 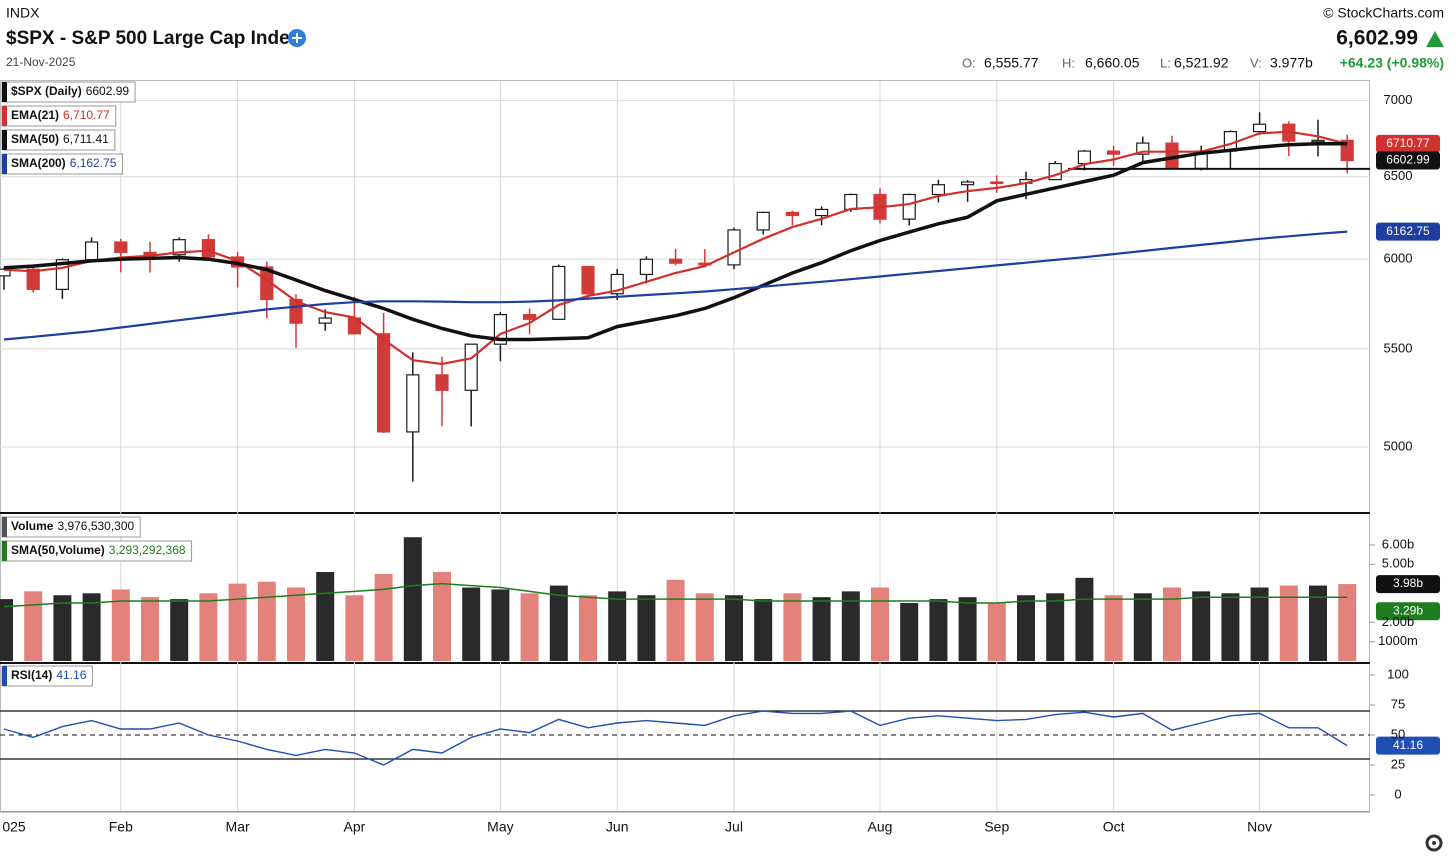 What do you see at coordinates (1165, 62) in the screenshot?
I see `ohlc-label: L:` at bounding box center [1165, 62].